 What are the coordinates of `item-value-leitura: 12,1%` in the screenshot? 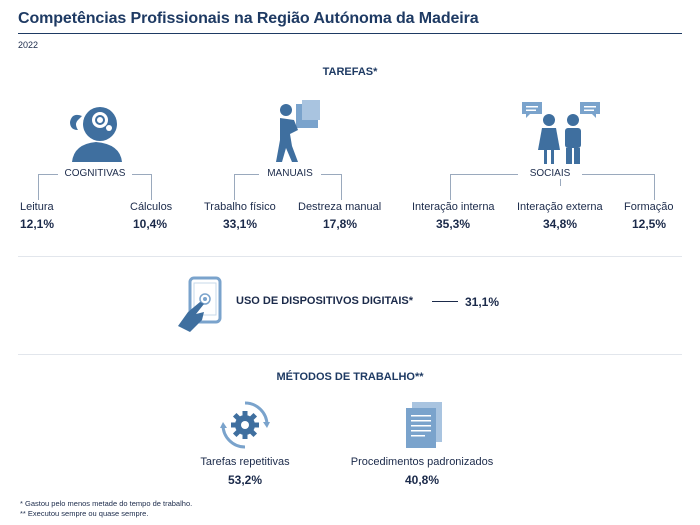 It's located at (37, 224).